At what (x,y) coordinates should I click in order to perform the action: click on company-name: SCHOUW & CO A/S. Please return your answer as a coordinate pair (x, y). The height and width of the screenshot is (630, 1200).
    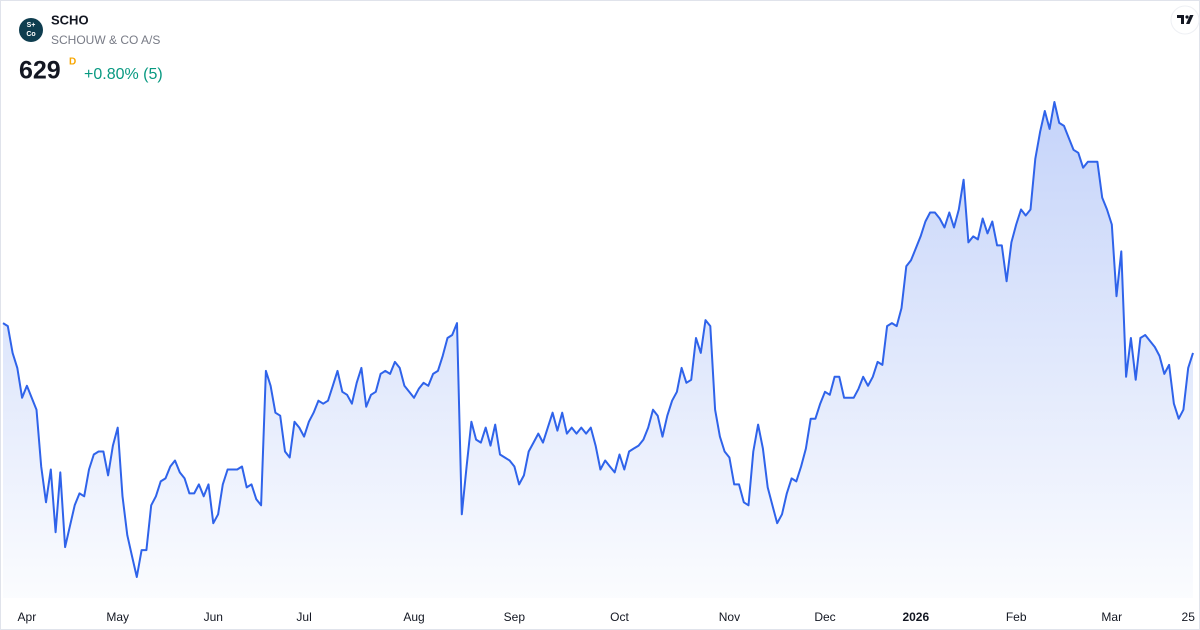
    Looking at the image, I should click on (105, 40).